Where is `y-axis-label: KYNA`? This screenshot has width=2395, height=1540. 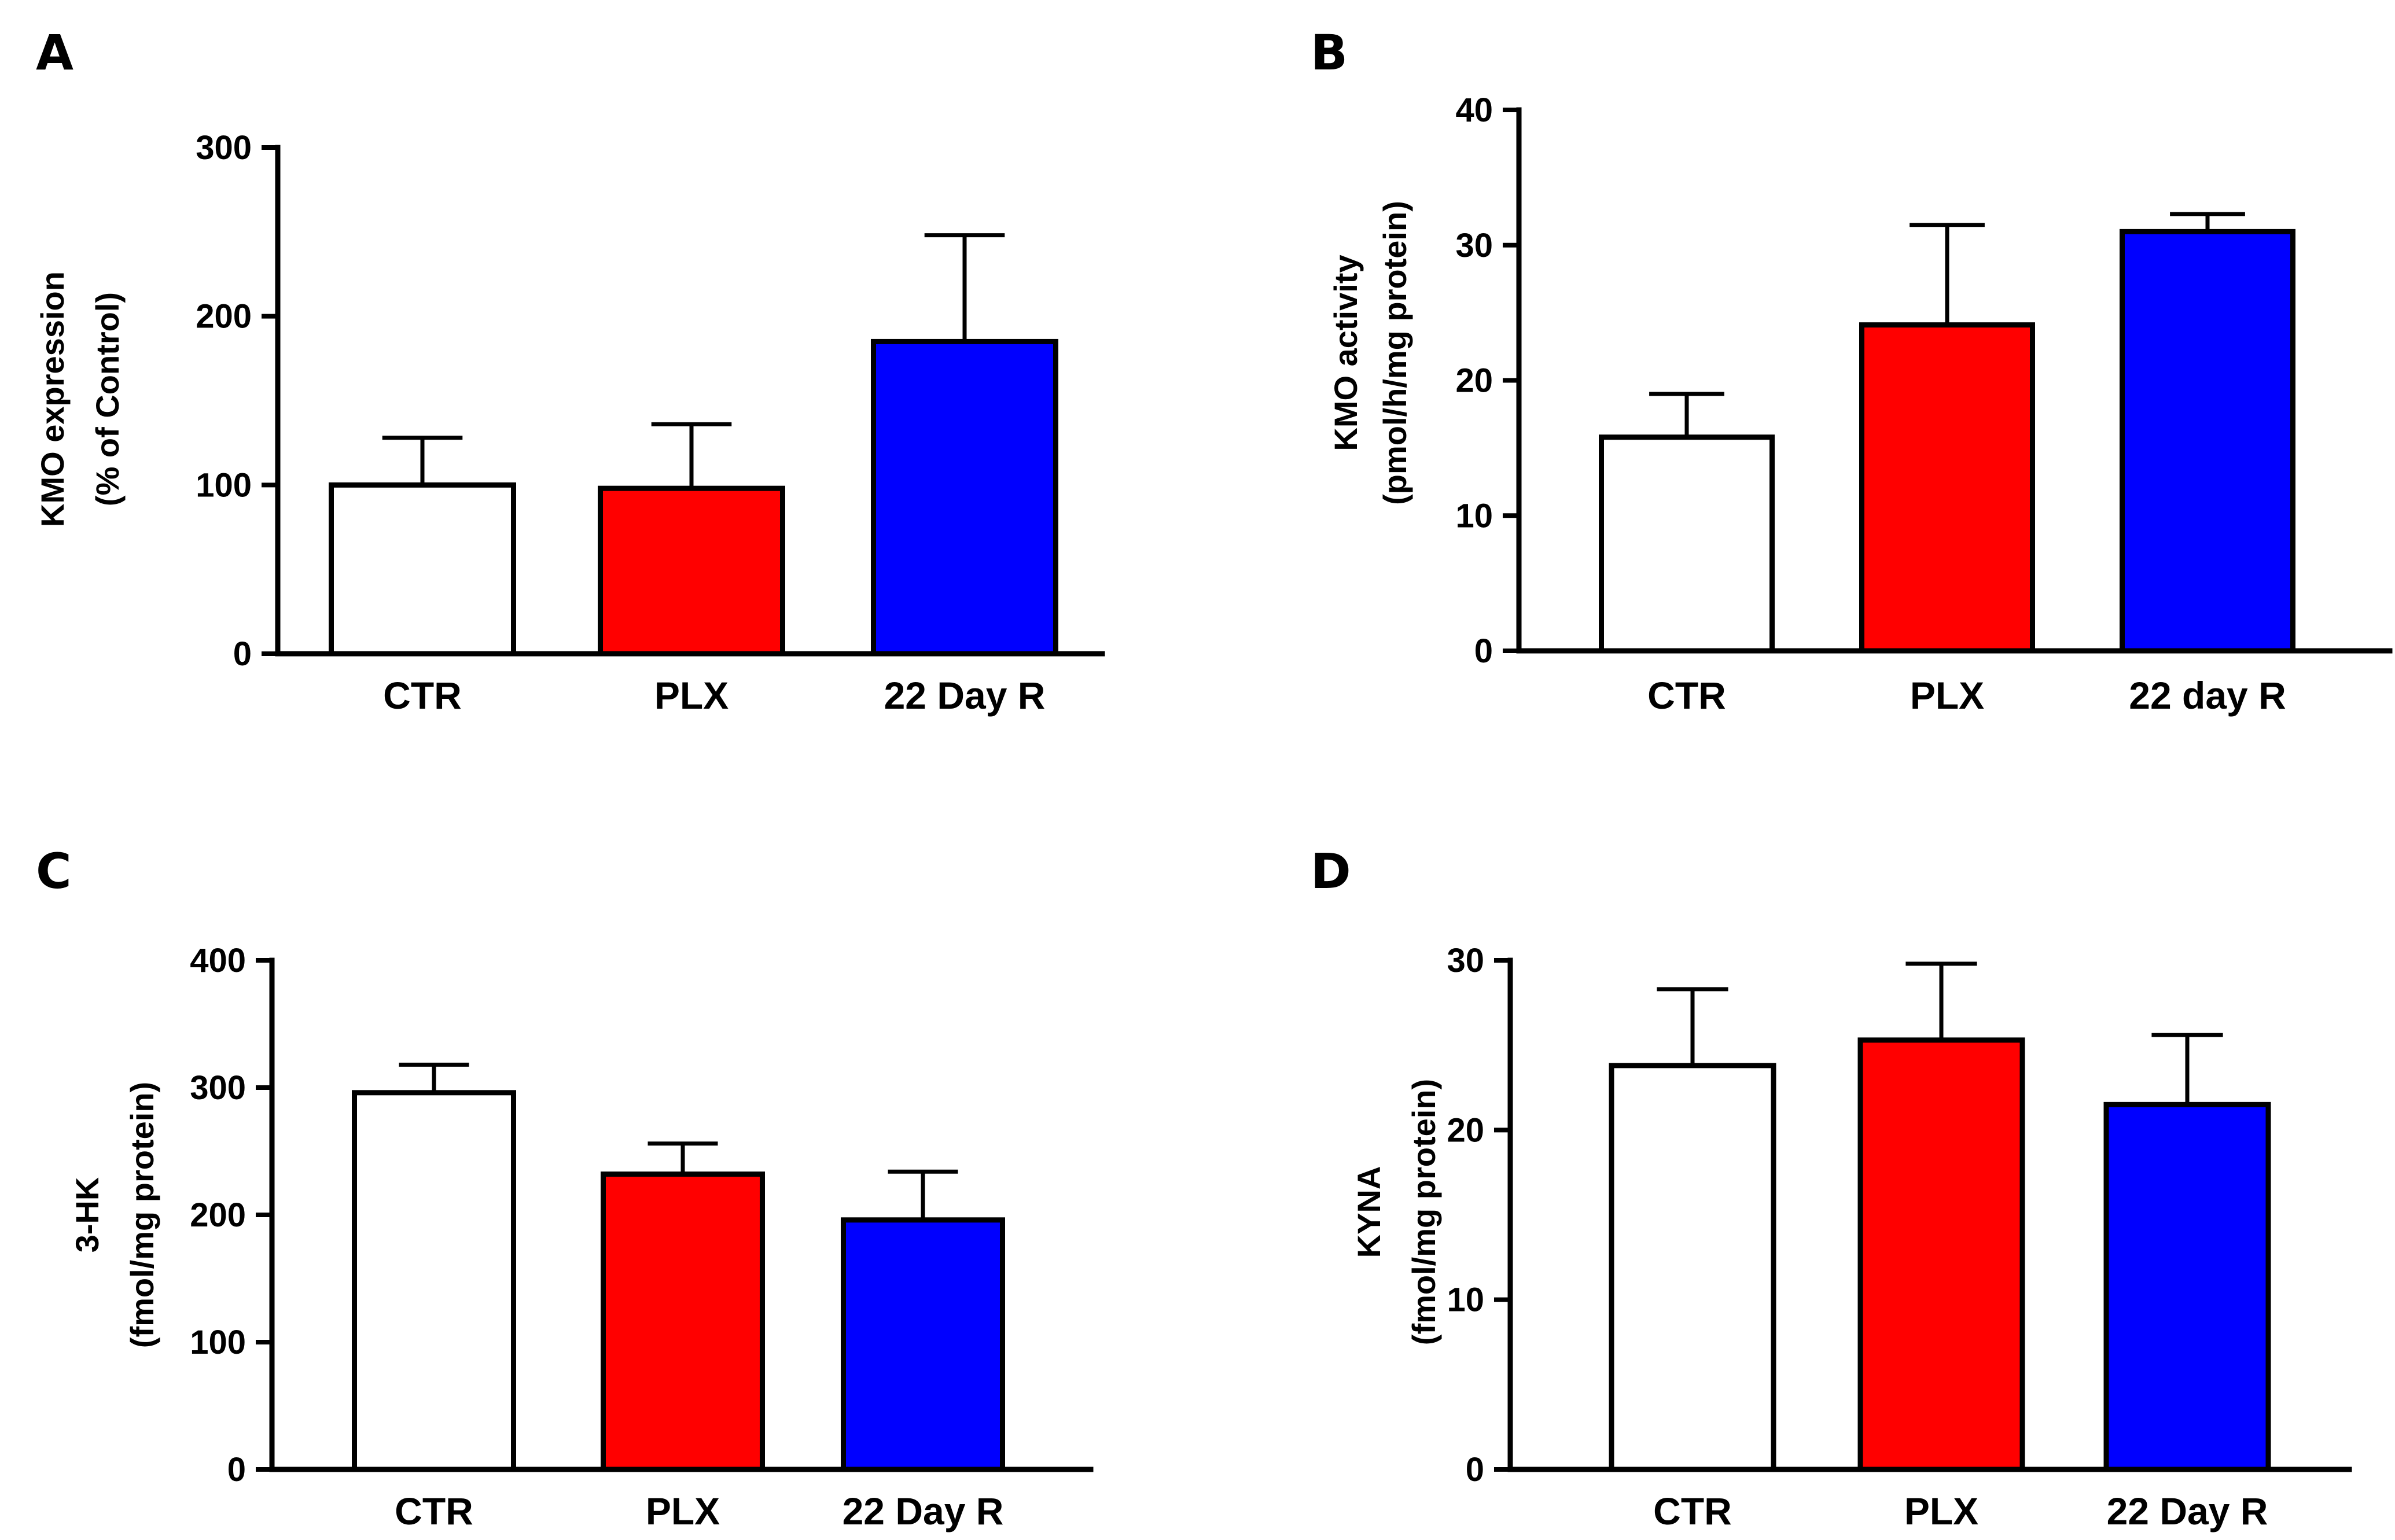
y-axis-label: KYNA is located at coordinates (1369, 1212).